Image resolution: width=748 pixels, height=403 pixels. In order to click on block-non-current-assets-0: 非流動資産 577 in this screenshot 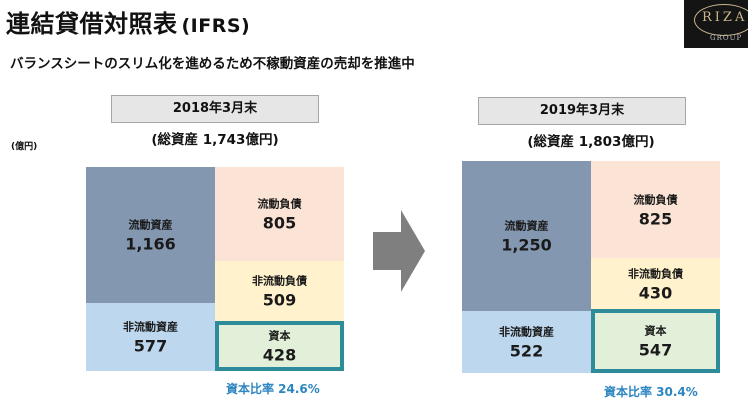, I will do `click(150, 337)`.